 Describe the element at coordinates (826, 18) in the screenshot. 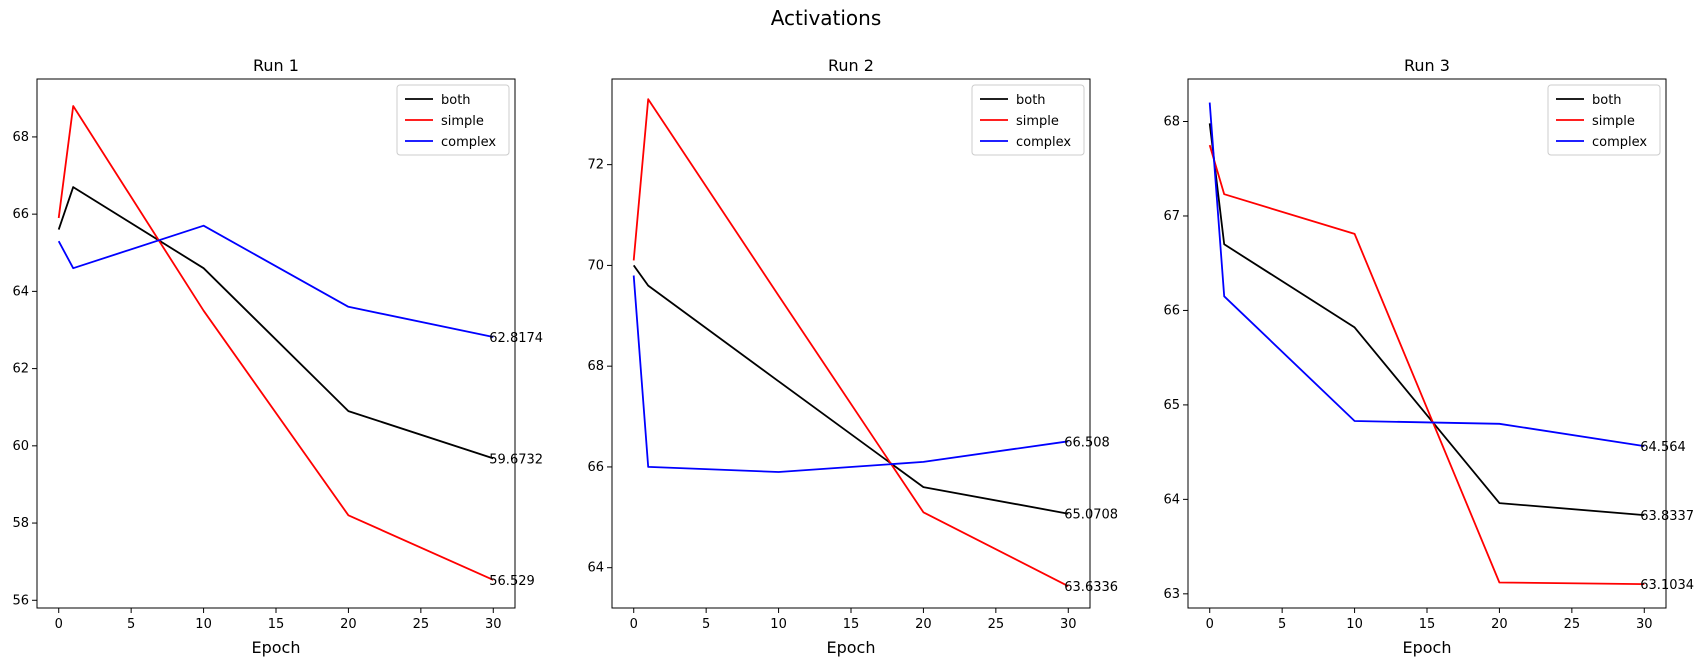

I see `figure-title: Activations` at that location.